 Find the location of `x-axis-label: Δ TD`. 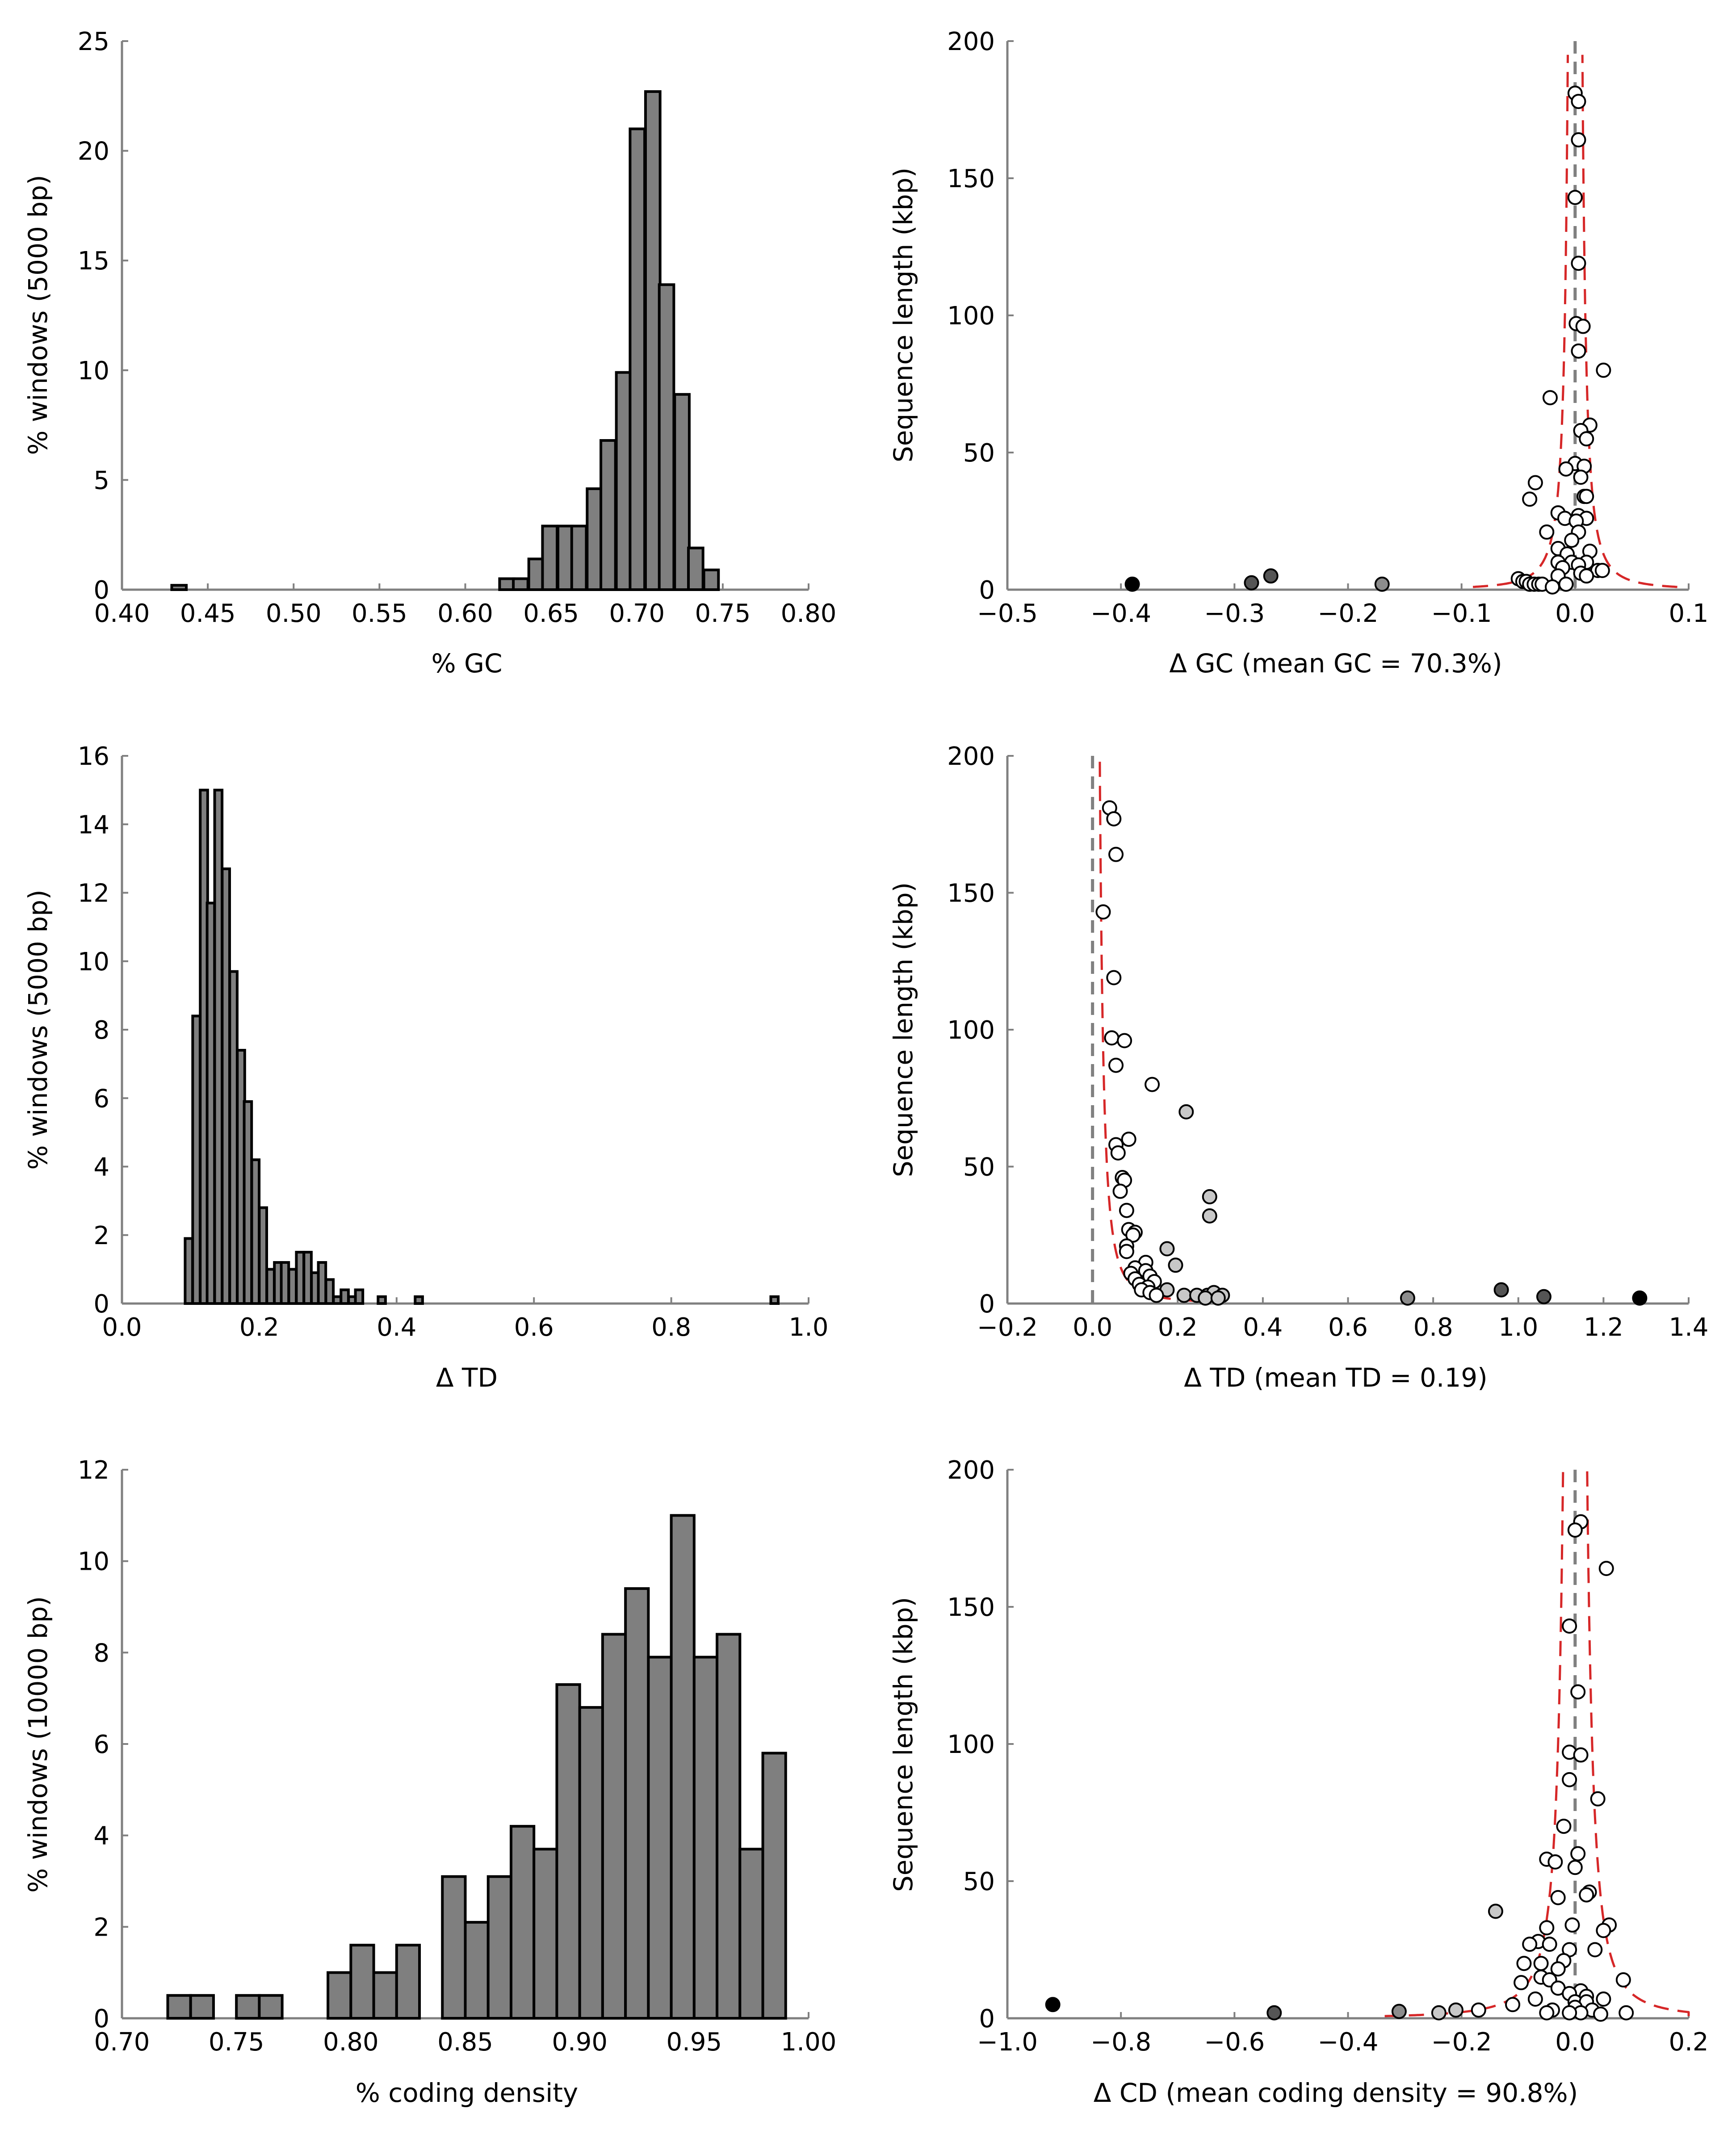

x-axis-label: Δ TD is located at coordinates (467, 1378).